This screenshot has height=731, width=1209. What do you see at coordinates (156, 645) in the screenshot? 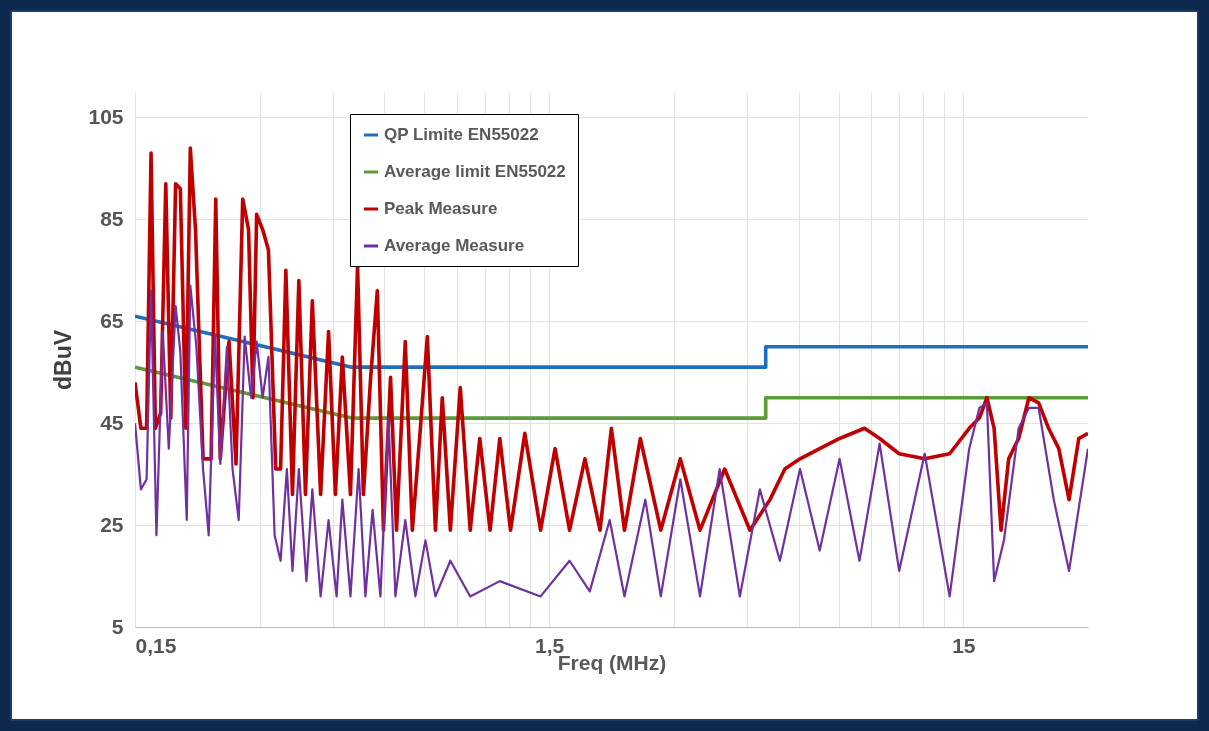
I see `x-tick-label: 0,15` at bounding box center [156, 645].